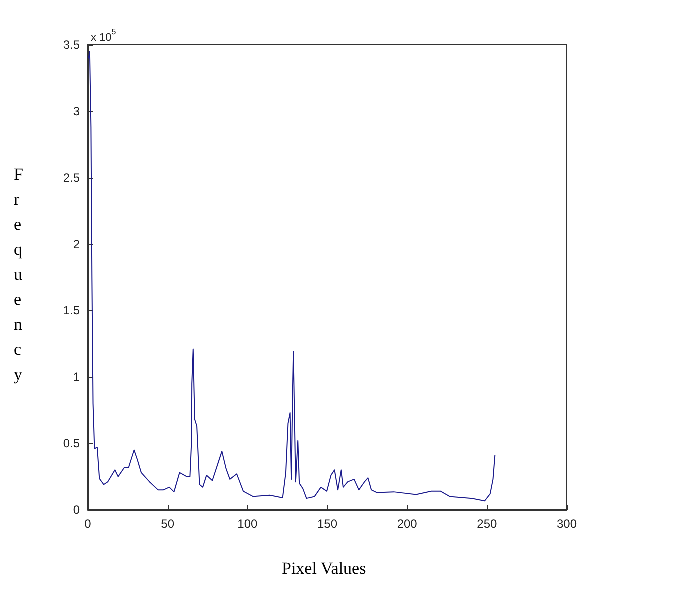 Image resolution: width=678 pixels, height=610 pixels. What do you see at coordinates (76, 510) in the screenshot?
I see `y-tick-label: 0` at bounding box center [76, 510].